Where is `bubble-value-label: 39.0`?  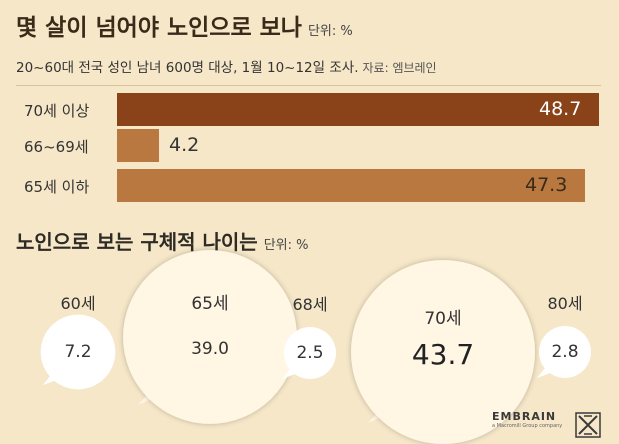
bubble-value-label: 39.0 is located at coordinates (210, 349).